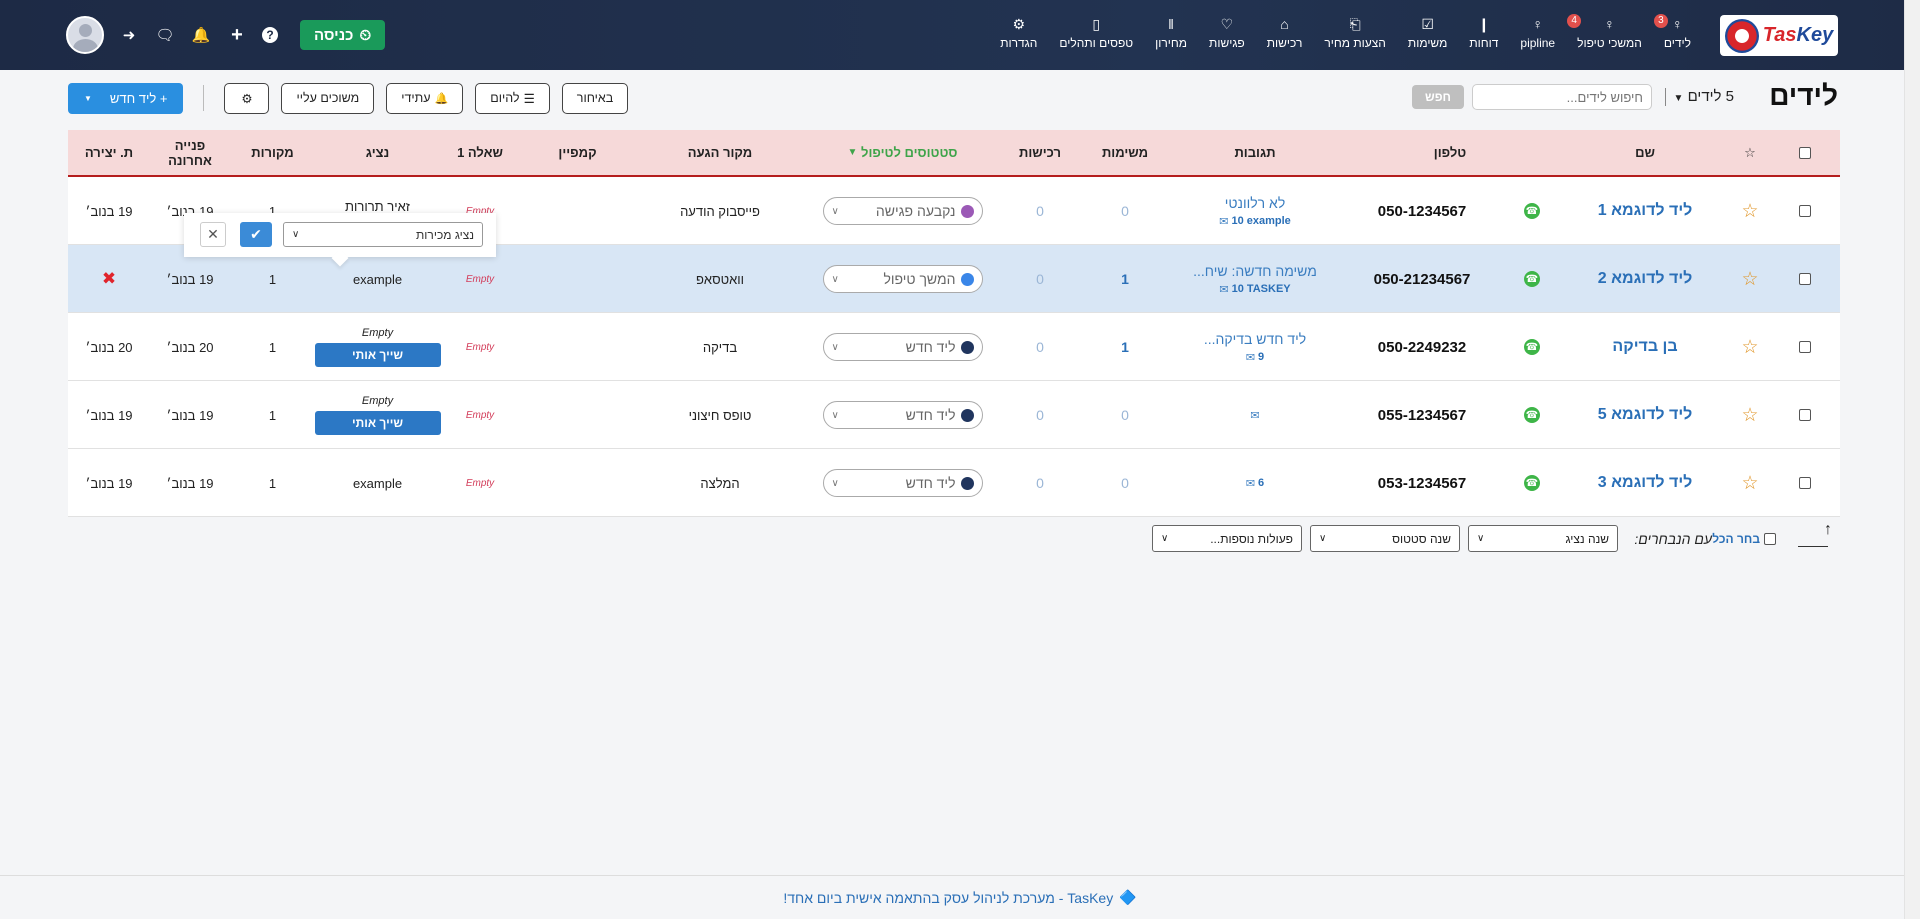 The image size is (1920, 919). Describe the element at coordinates (272, 152) in the screenshot. I see `col-sources: מקורות` at that location.